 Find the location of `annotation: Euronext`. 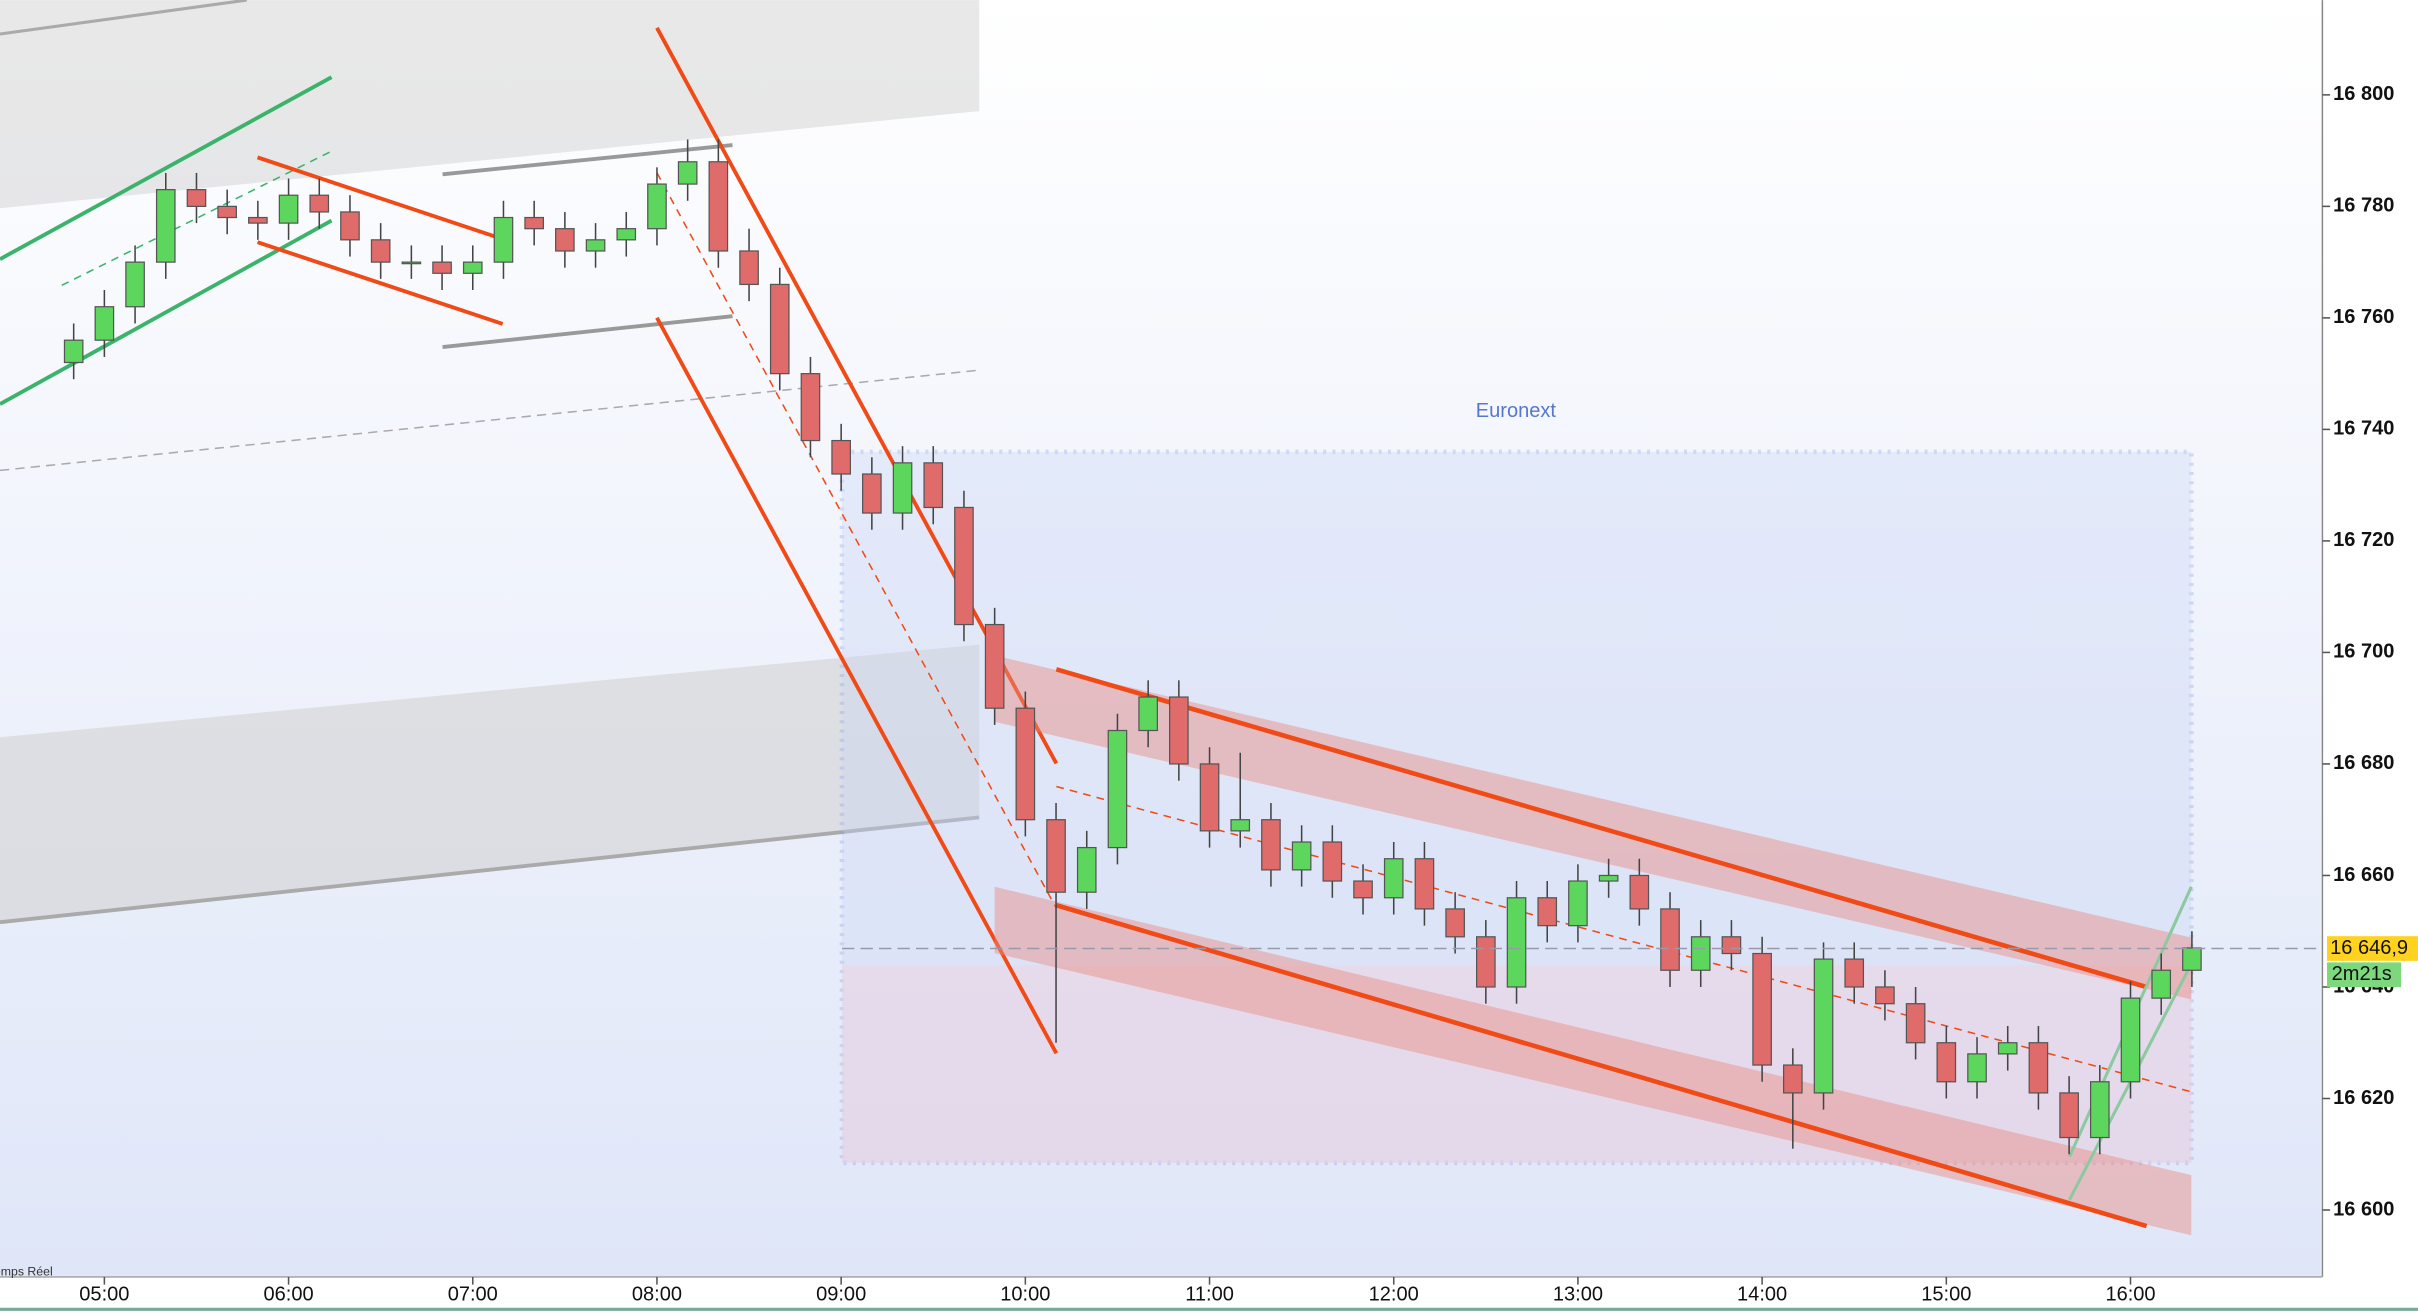

annotation: Euronext is located at coordinates (1516, 411).